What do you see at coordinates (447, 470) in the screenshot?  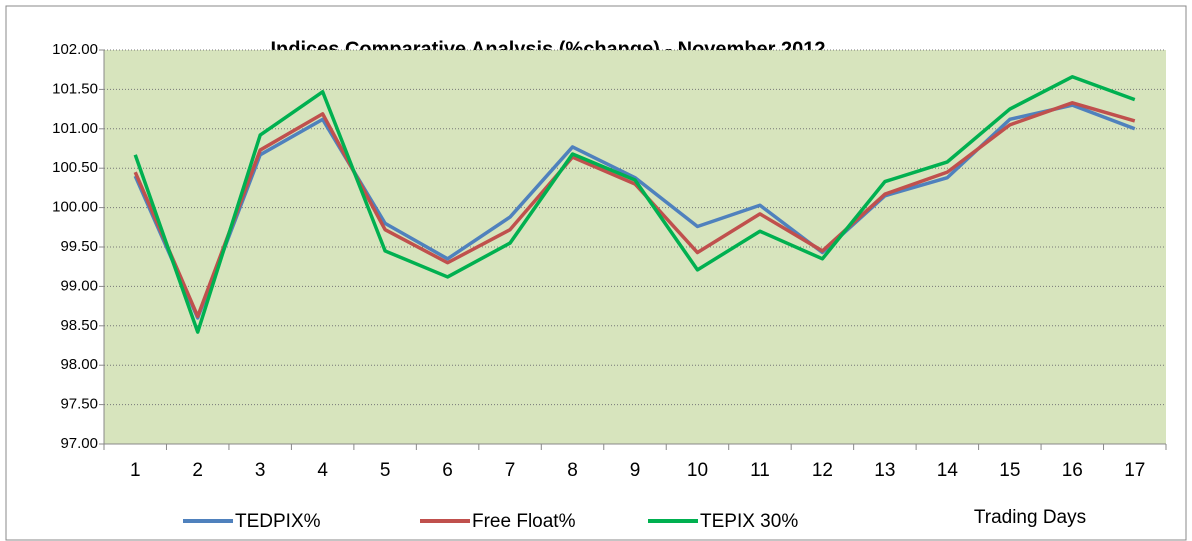 I see `x-tick-label: 6` at bounding box center [447, 470].